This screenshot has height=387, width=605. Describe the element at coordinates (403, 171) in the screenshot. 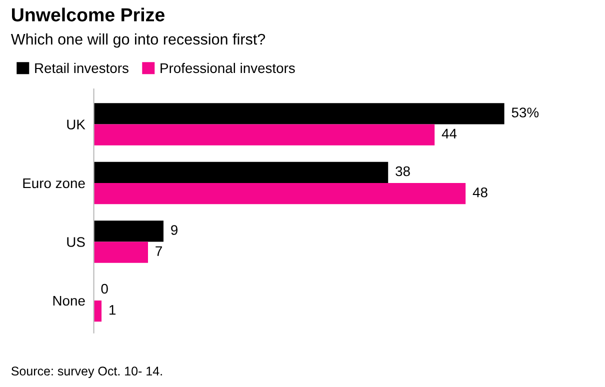

I see `data-label: 38` at that location.